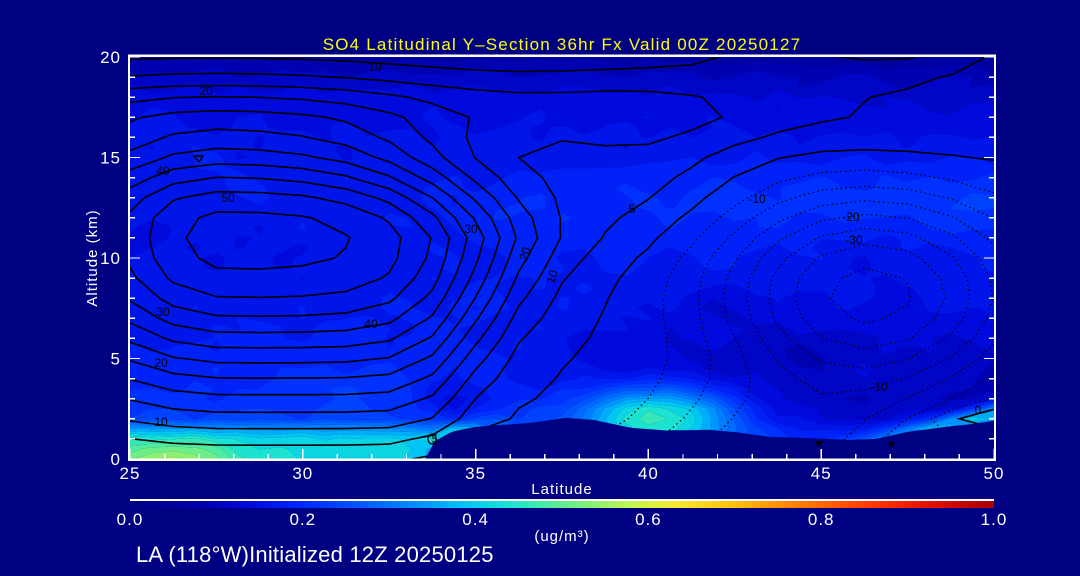 The height and width of the screenshot is (576, 1080). I want to click on svg-text: 25, so click(130, 473).